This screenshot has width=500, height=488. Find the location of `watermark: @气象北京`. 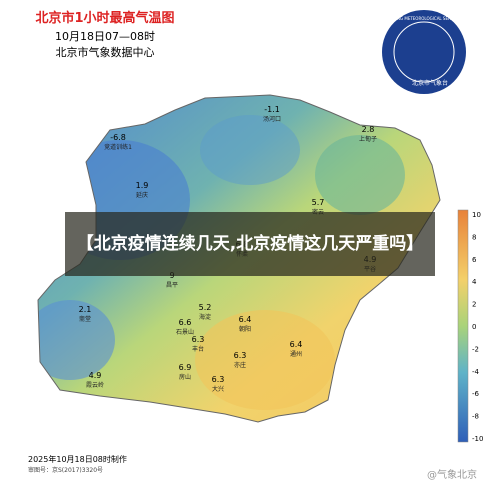

watermark: @气象北京 is located at coordinates (452, 474).